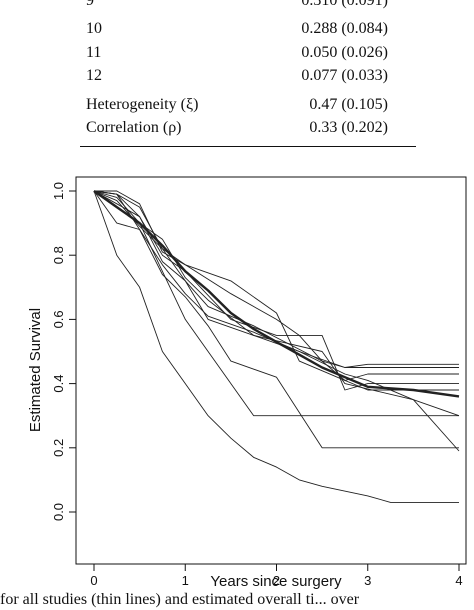 The width and height of the screenshot is (474, 610). Describe the element at coordinates (58, 191) in the screenshot. I see `y-tick-label: 1.0` at that location.